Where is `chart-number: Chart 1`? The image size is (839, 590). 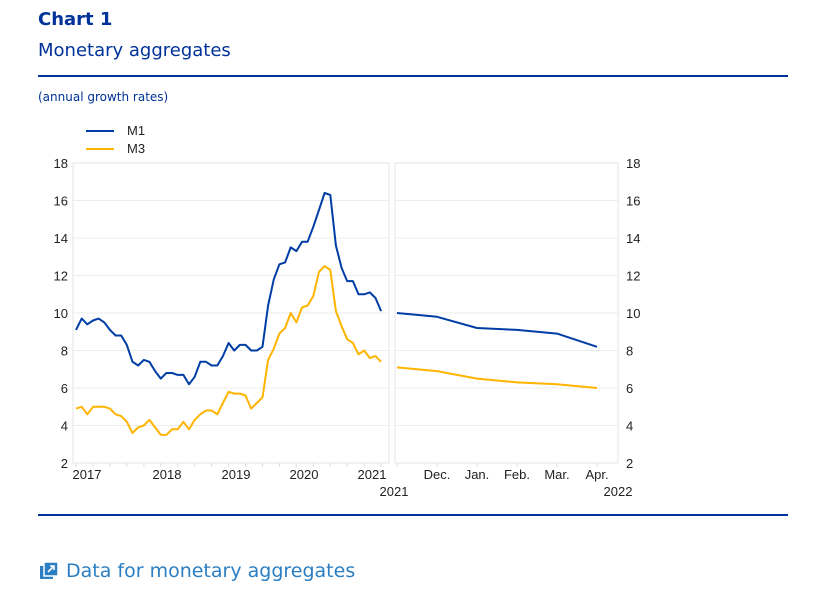
chart-number: Chart 1 is located at coordinates (75, 19).